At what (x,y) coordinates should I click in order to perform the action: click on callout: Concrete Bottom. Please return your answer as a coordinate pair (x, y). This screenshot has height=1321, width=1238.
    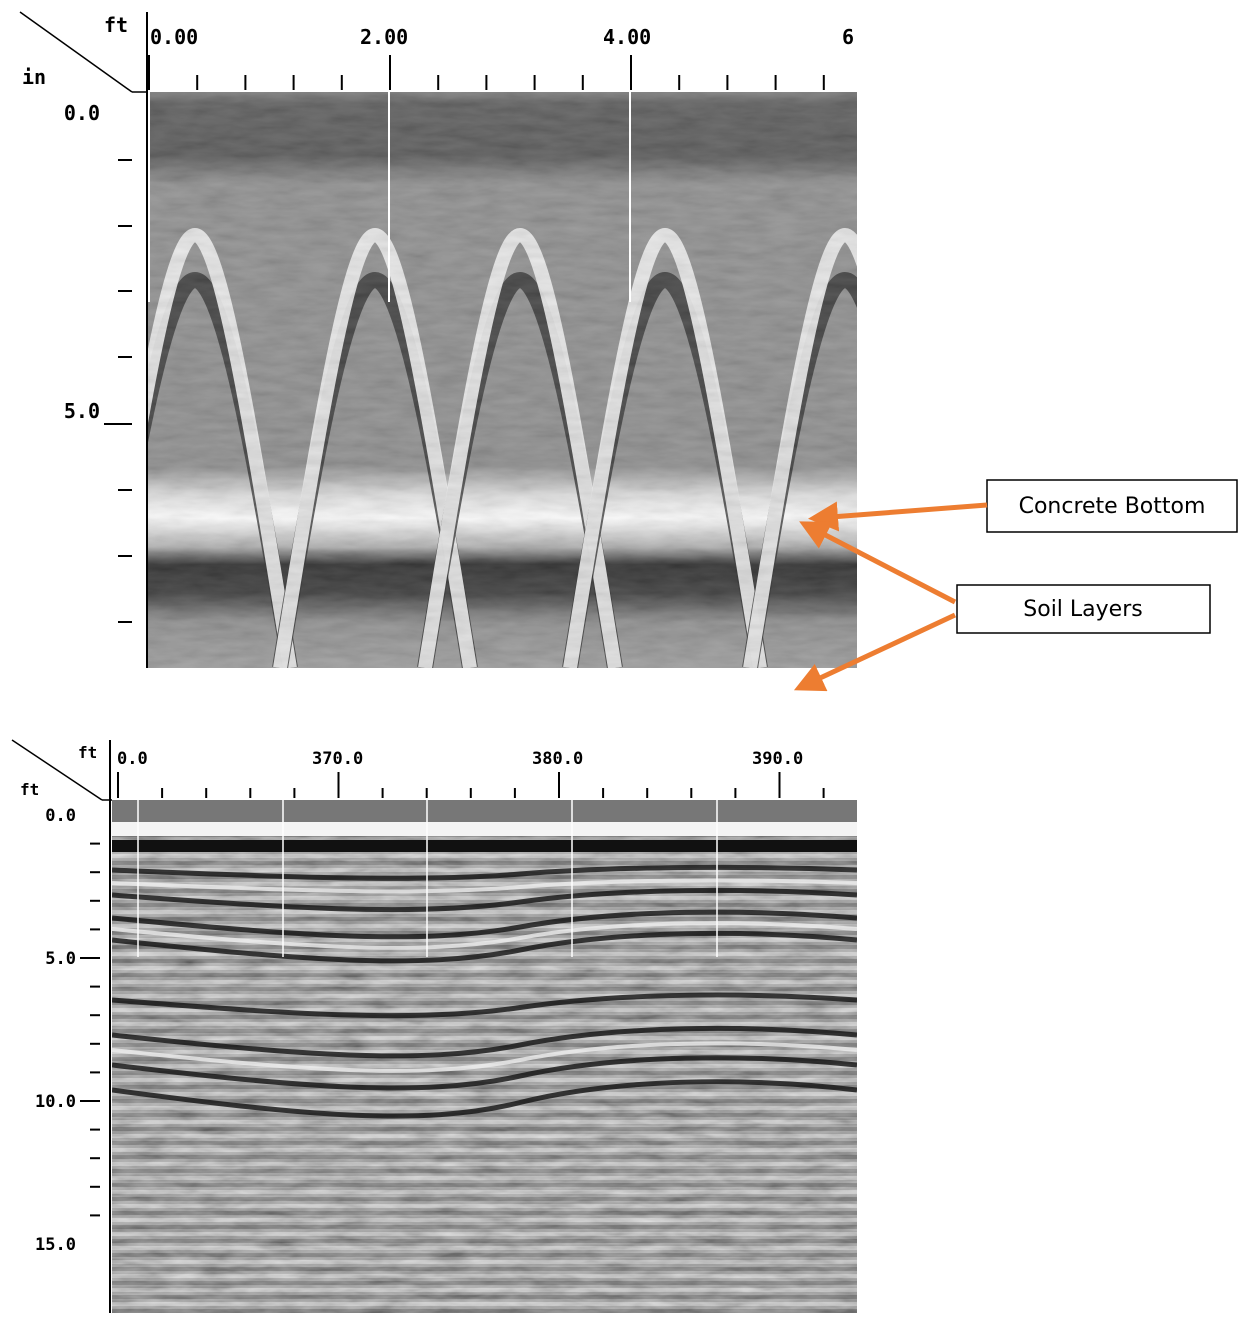
    Looking at the image, I should click on (1112, 506).